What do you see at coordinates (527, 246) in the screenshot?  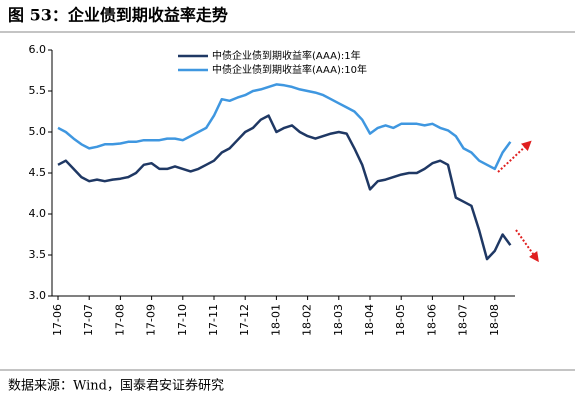 I see `down-arrow` at bounding box center [527, 246].